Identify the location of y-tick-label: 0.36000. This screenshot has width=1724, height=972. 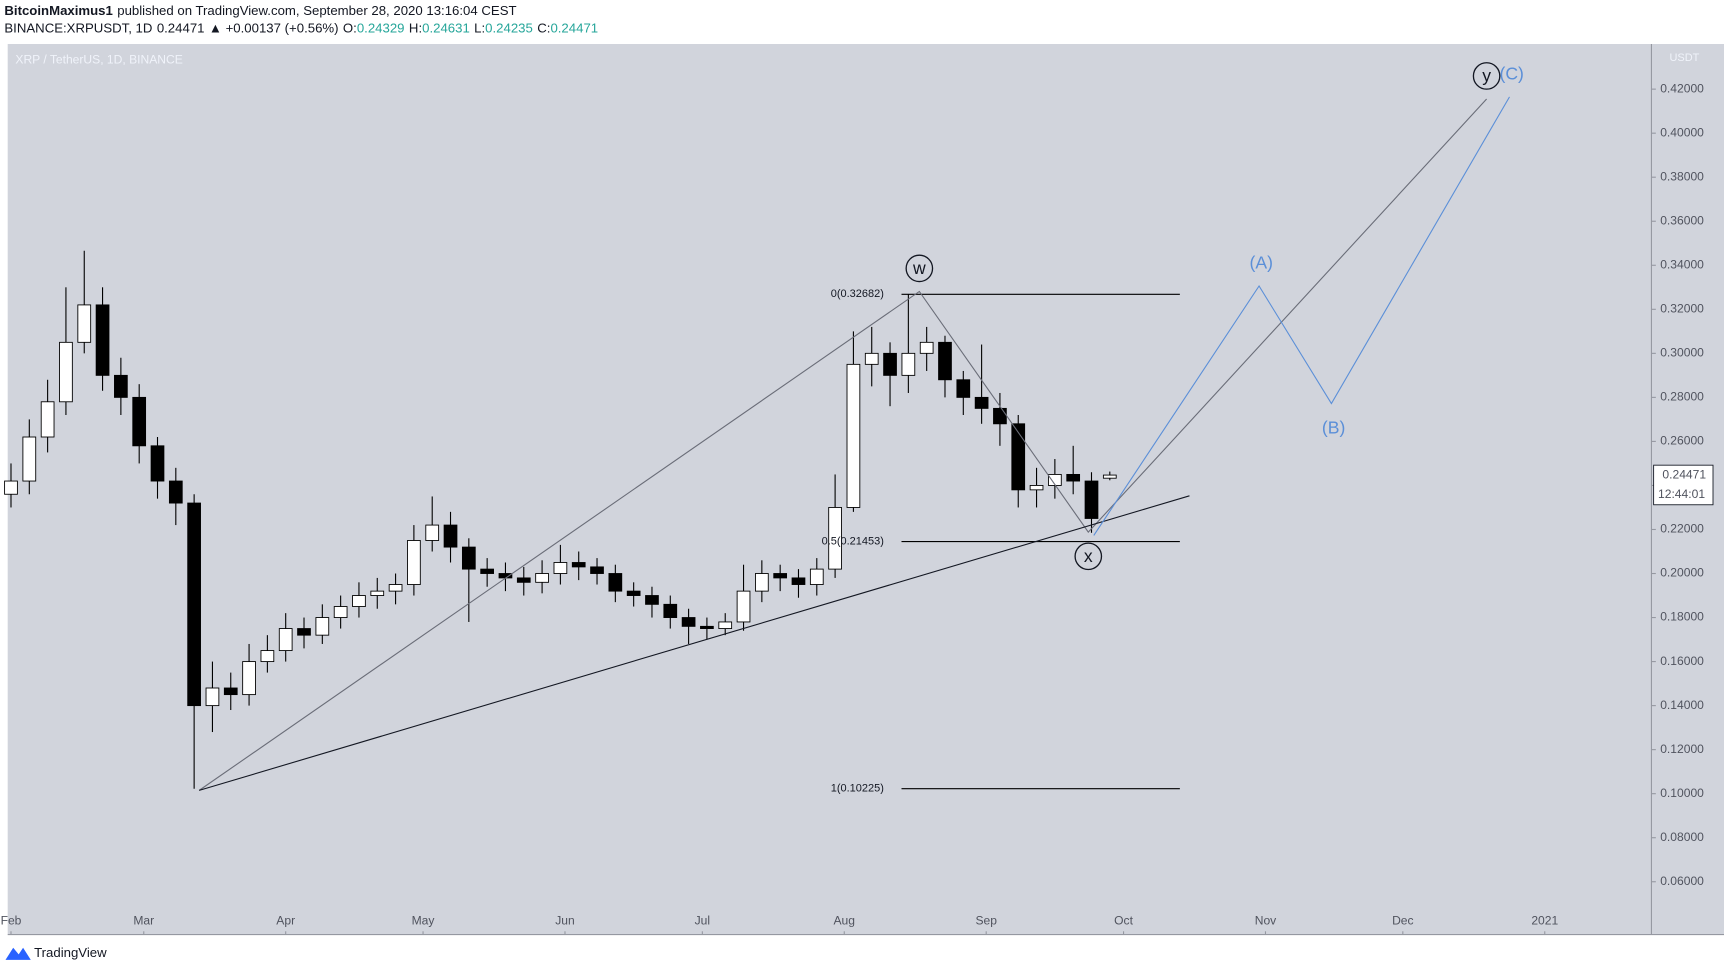
(1682, 220).